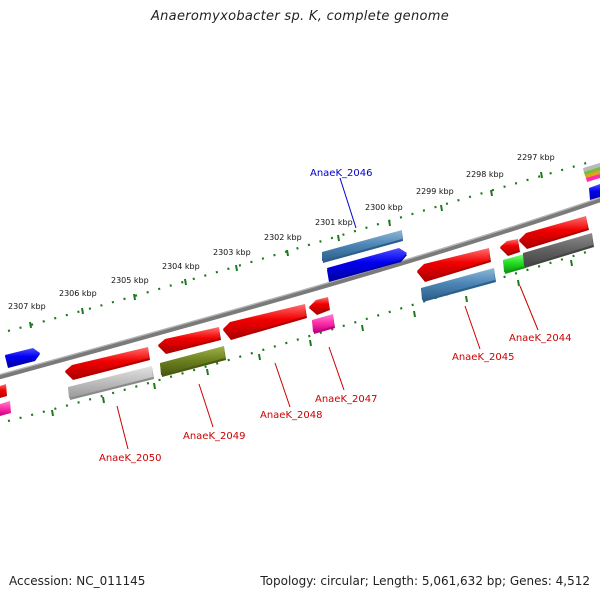 The image size is (600, 600). Describe the element at coordinates (367, 265) in the screenshot. I see `gene-feature-forward-2046b` at that location.